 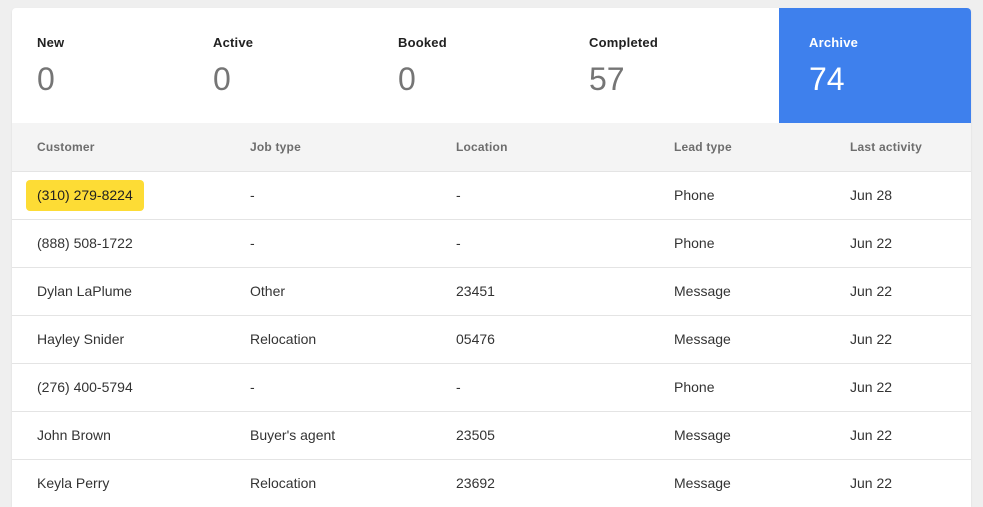 What do you see at coordinates (329, 434) in the screenshot?
I see `cell-job-type: Buyer's agent` at bounding box center [329, 434].